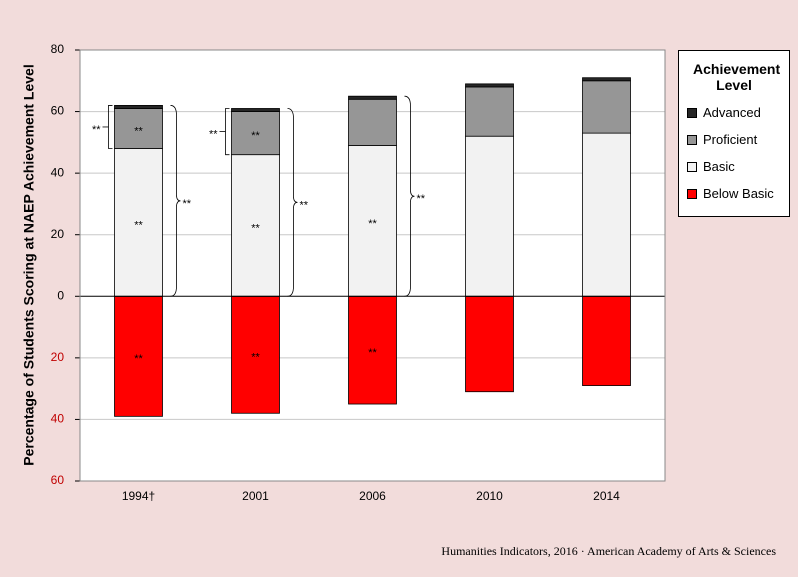  I want to click on x-tick-label: 2001, so click(255, 496).